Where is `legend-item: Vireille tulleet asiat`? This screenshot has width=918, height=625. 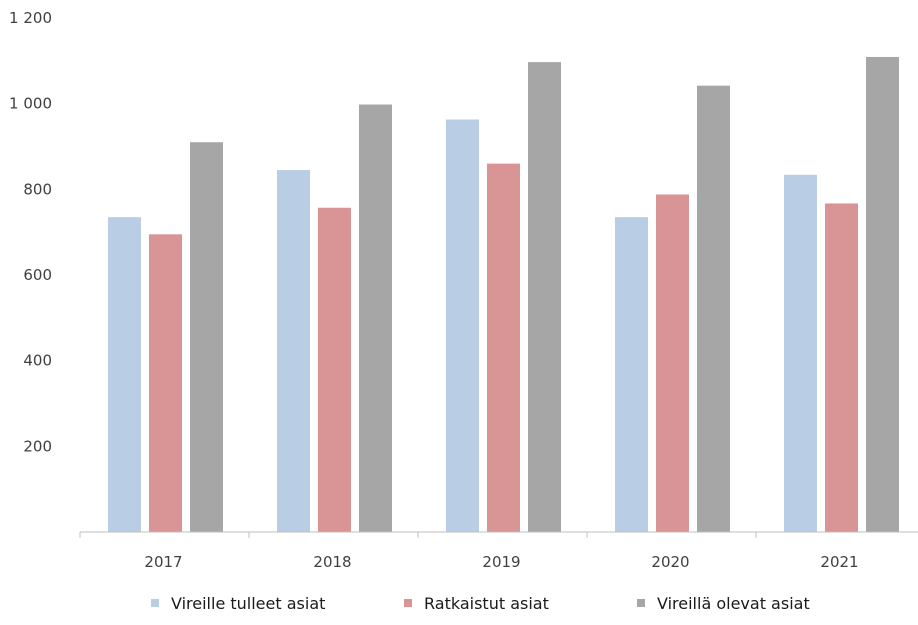 legend-item: Vireille tulleet asiat is located at coordinates (238, 603).